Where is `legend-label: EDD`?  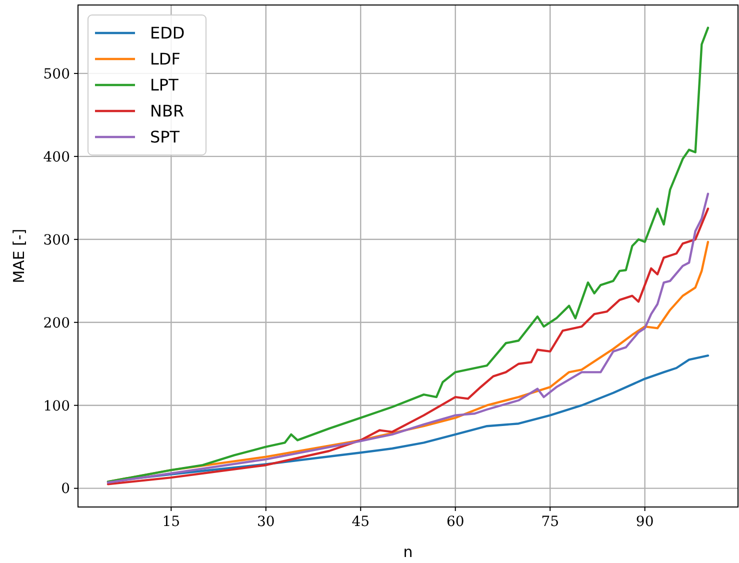
legend-label: EDD is located at coordinates (167, 33).